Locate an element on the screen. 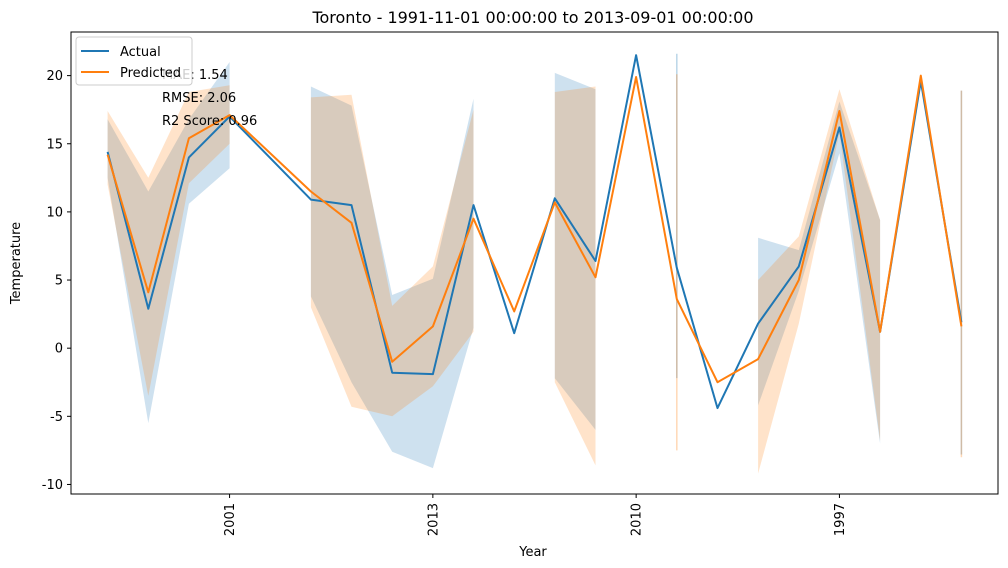 Image resolution: width=1008 pixels, height=568 pixels. y-tick-label: 0 is located at coordinates (59, 349).